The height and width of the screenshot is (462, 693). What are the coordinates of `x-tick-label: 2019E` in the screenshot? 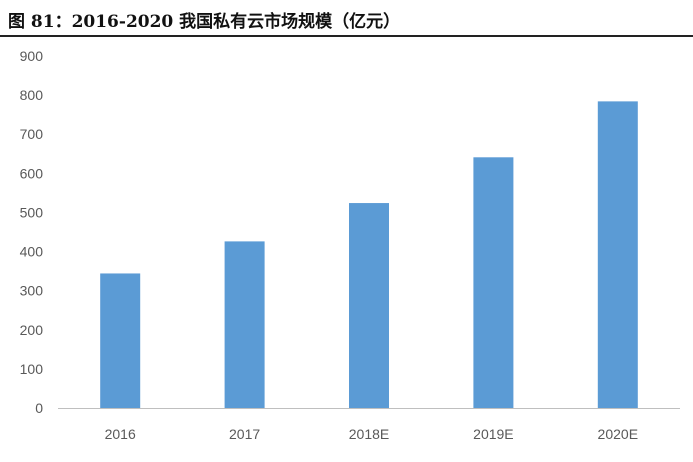 It's located at (493, 434).